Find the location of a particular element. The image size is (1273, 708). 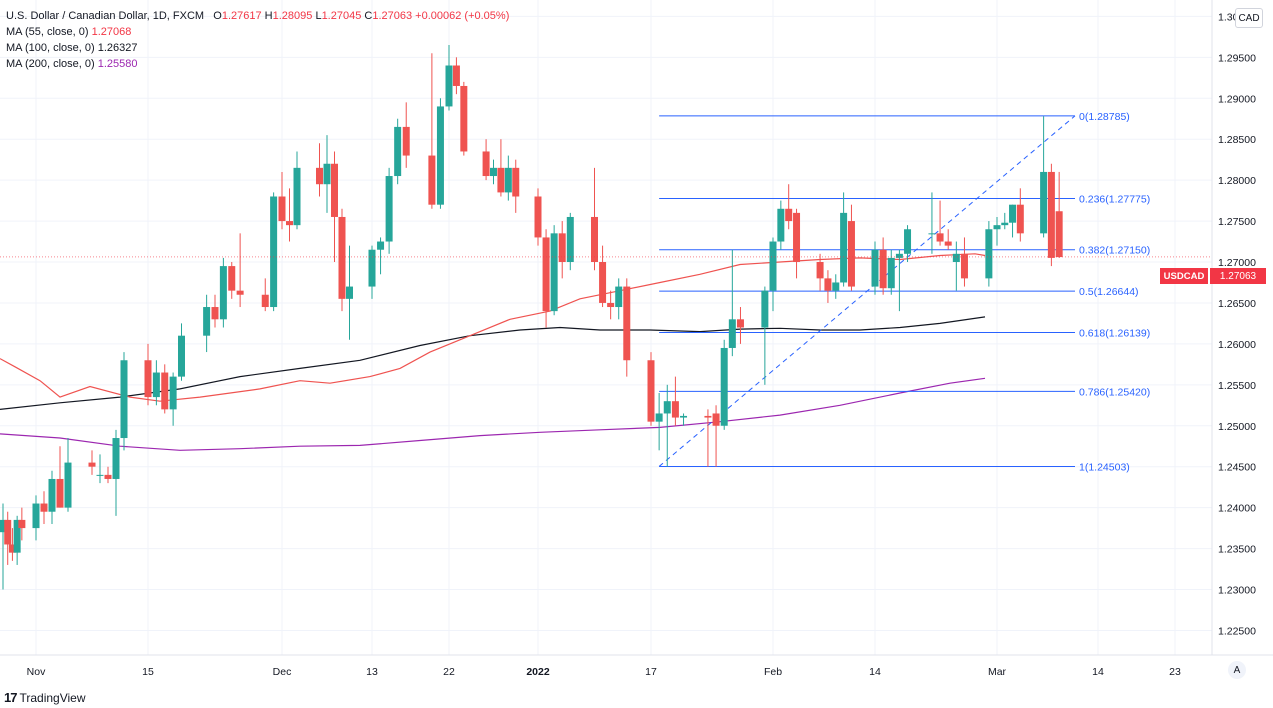

fib-level-label: 0.382(1.27150) is located at coordinates (1114, 251).